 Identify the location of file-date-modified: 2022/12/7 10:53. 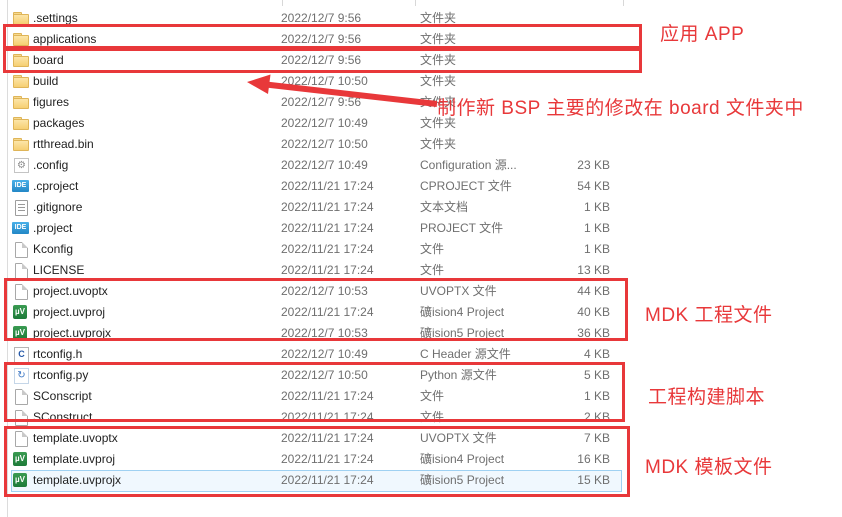
(324, 291).